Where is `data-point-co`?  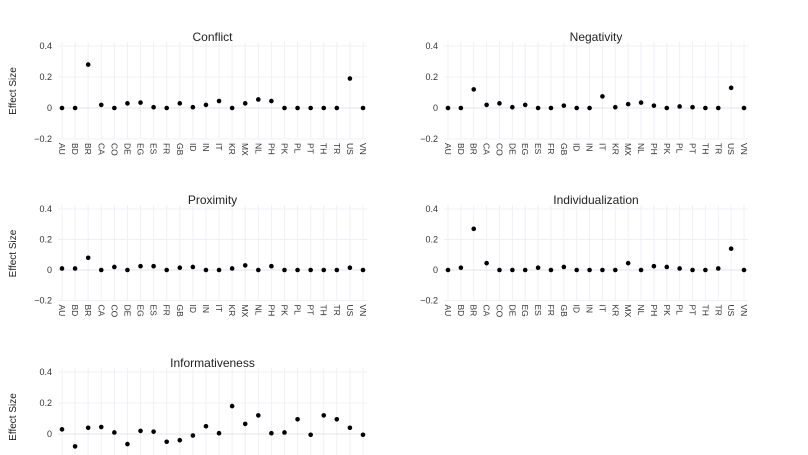 data-point-co is located at coordinates (114, 108).